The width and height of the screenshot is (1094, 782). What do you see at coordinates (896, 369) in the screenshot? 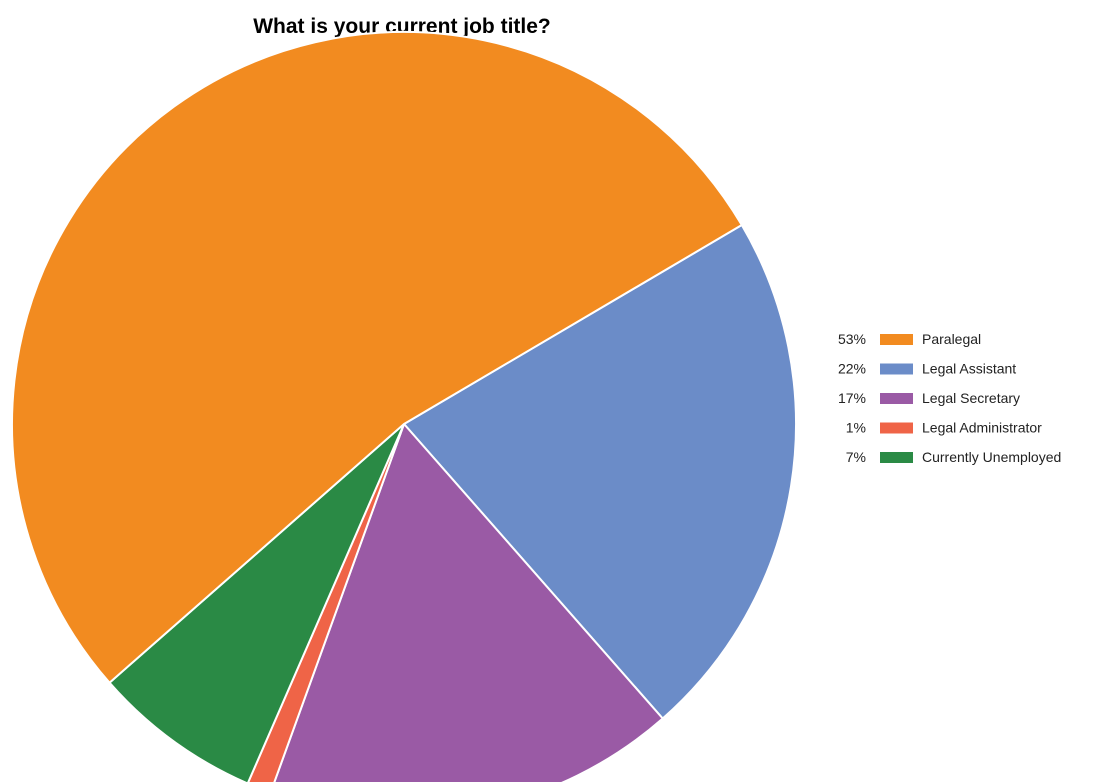
I see `legend-swatch-legal-assistant` at bounding box center [896, 369].